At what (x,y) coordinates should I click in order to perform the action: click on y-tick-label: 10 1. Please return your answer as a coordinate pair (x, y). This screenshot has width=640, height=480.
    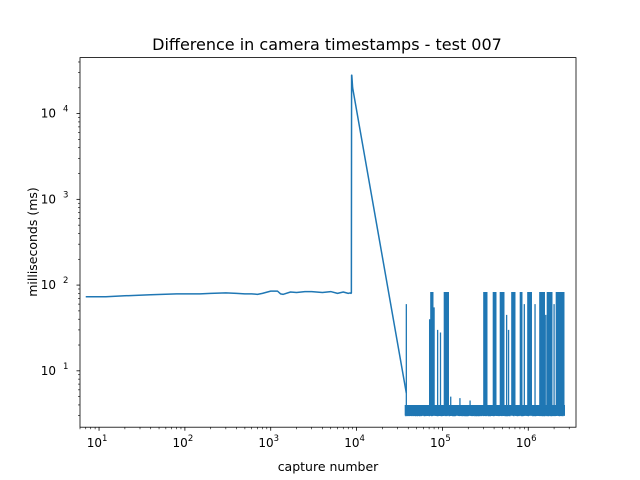
    Looking at the image, I should click on (55, 370).